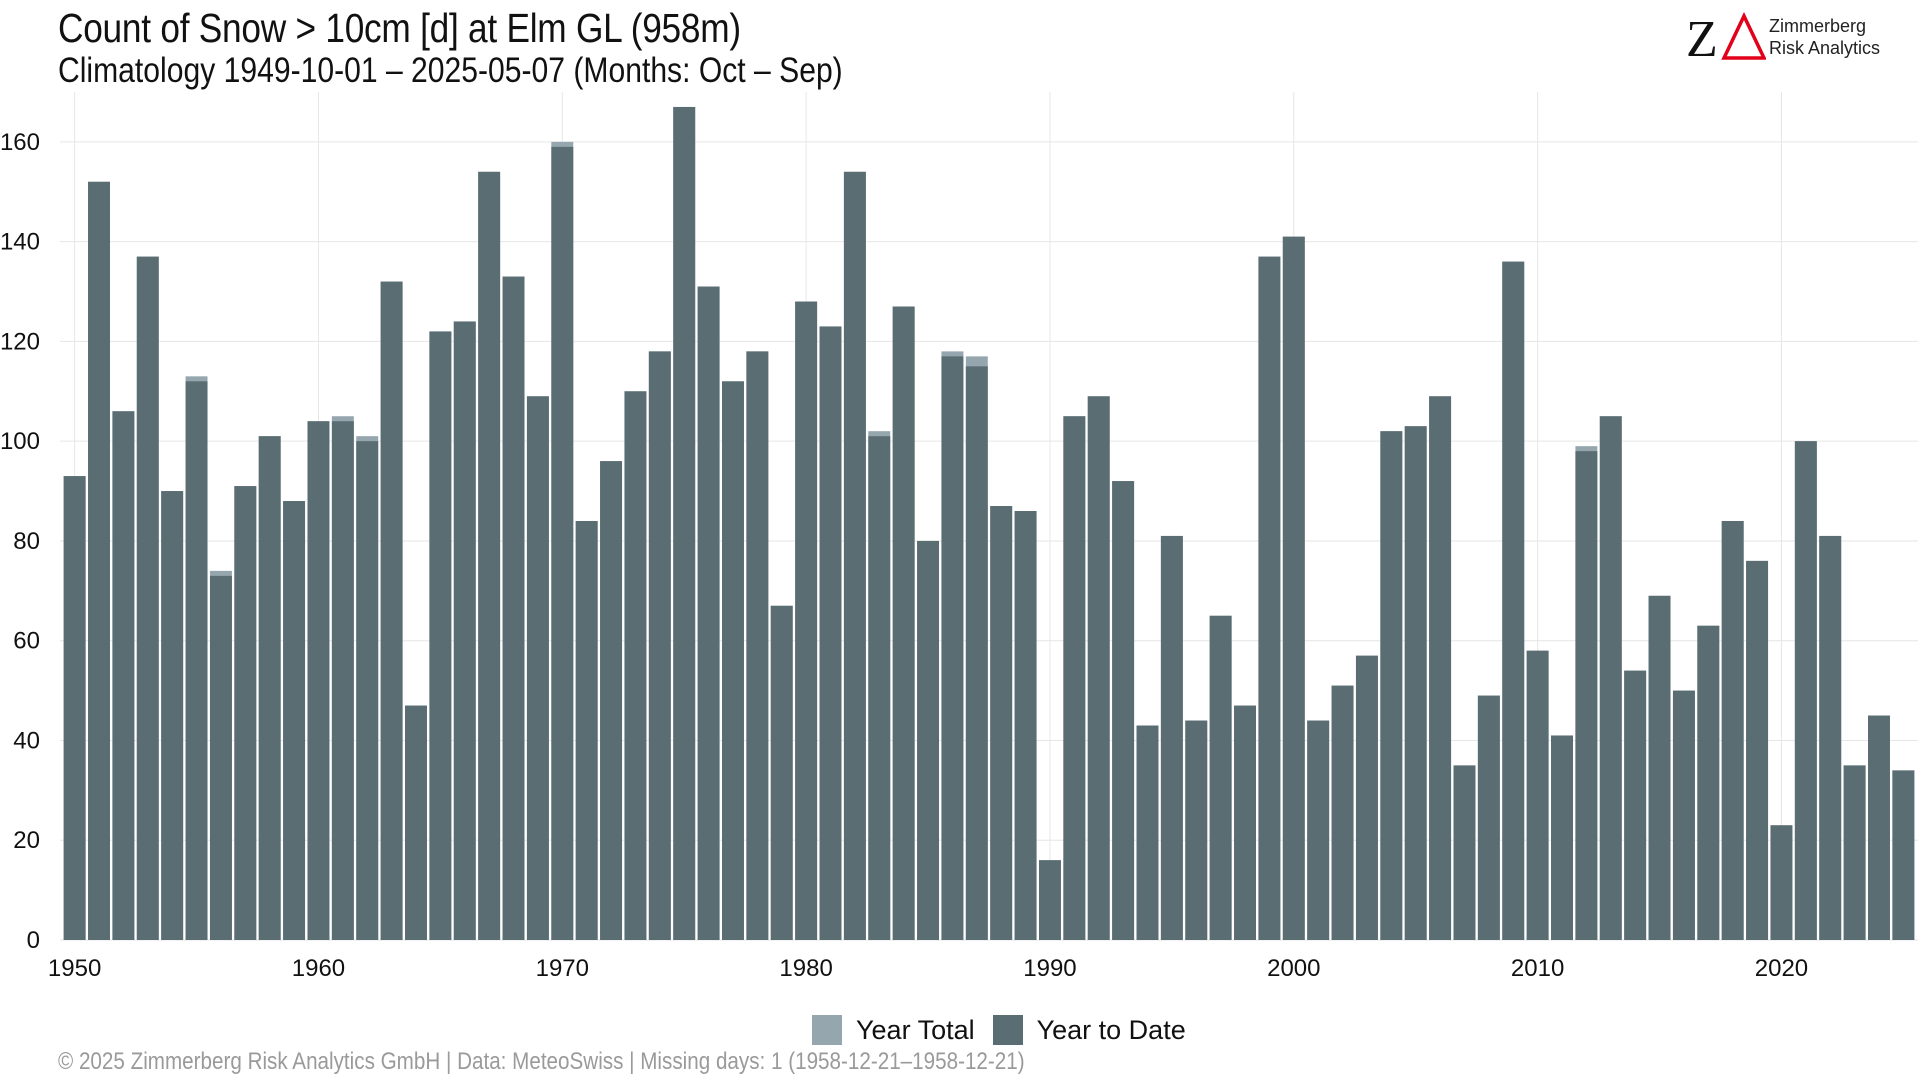  What do you see at coordinates (20, 441) in the screenshot?
I see `y-tick-label: 100` at bounding box center [20, 441].